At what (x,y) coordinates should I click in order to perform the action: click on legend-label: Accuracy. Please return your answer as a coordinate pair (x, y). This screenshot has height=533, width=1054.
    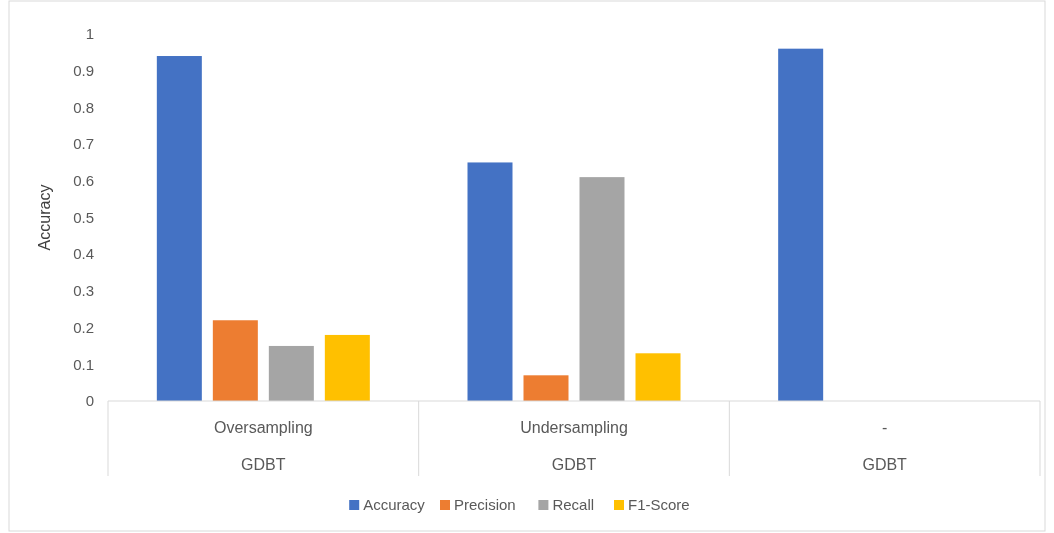
    Looking at the image, I should click on (394, 505).